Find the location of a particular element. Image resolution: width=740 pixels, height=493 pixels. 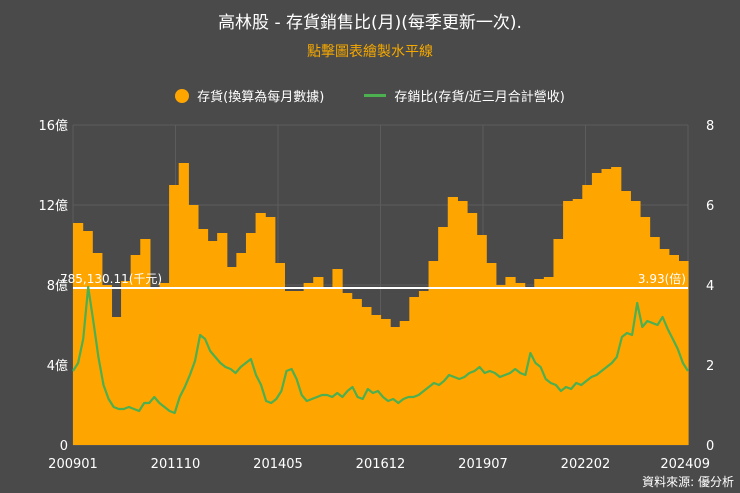

y-left-tick-label: 12億 is located at coordinates (53, 206).